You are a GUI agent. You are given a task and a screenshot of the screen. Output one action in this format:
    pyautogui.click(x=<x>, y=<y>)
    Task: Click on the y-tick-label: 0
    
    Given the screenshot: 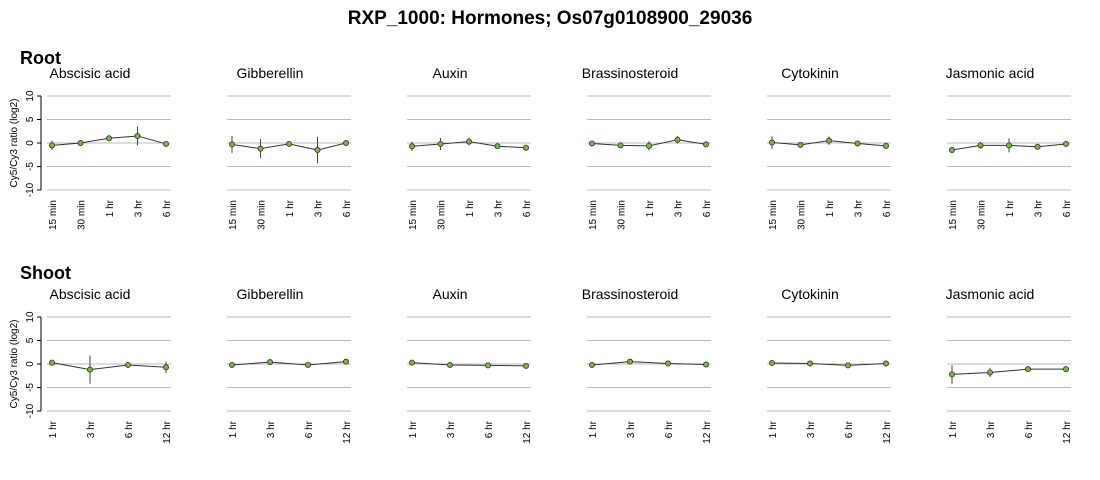 What is the action you would take?
    pyautogui.click(x=30, y=143)
    